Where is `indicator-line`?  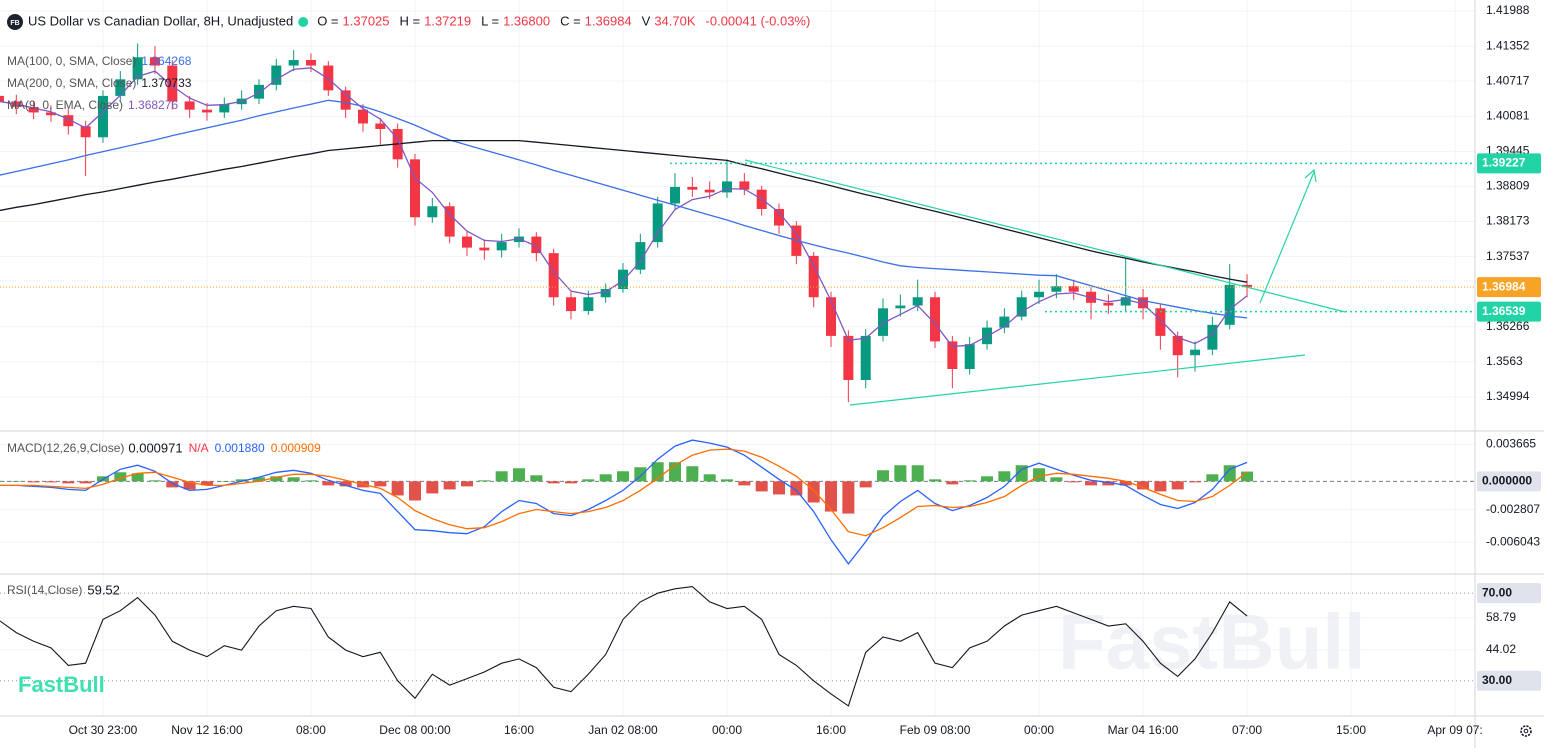
indicator-line is located at coordinates (624, 502).